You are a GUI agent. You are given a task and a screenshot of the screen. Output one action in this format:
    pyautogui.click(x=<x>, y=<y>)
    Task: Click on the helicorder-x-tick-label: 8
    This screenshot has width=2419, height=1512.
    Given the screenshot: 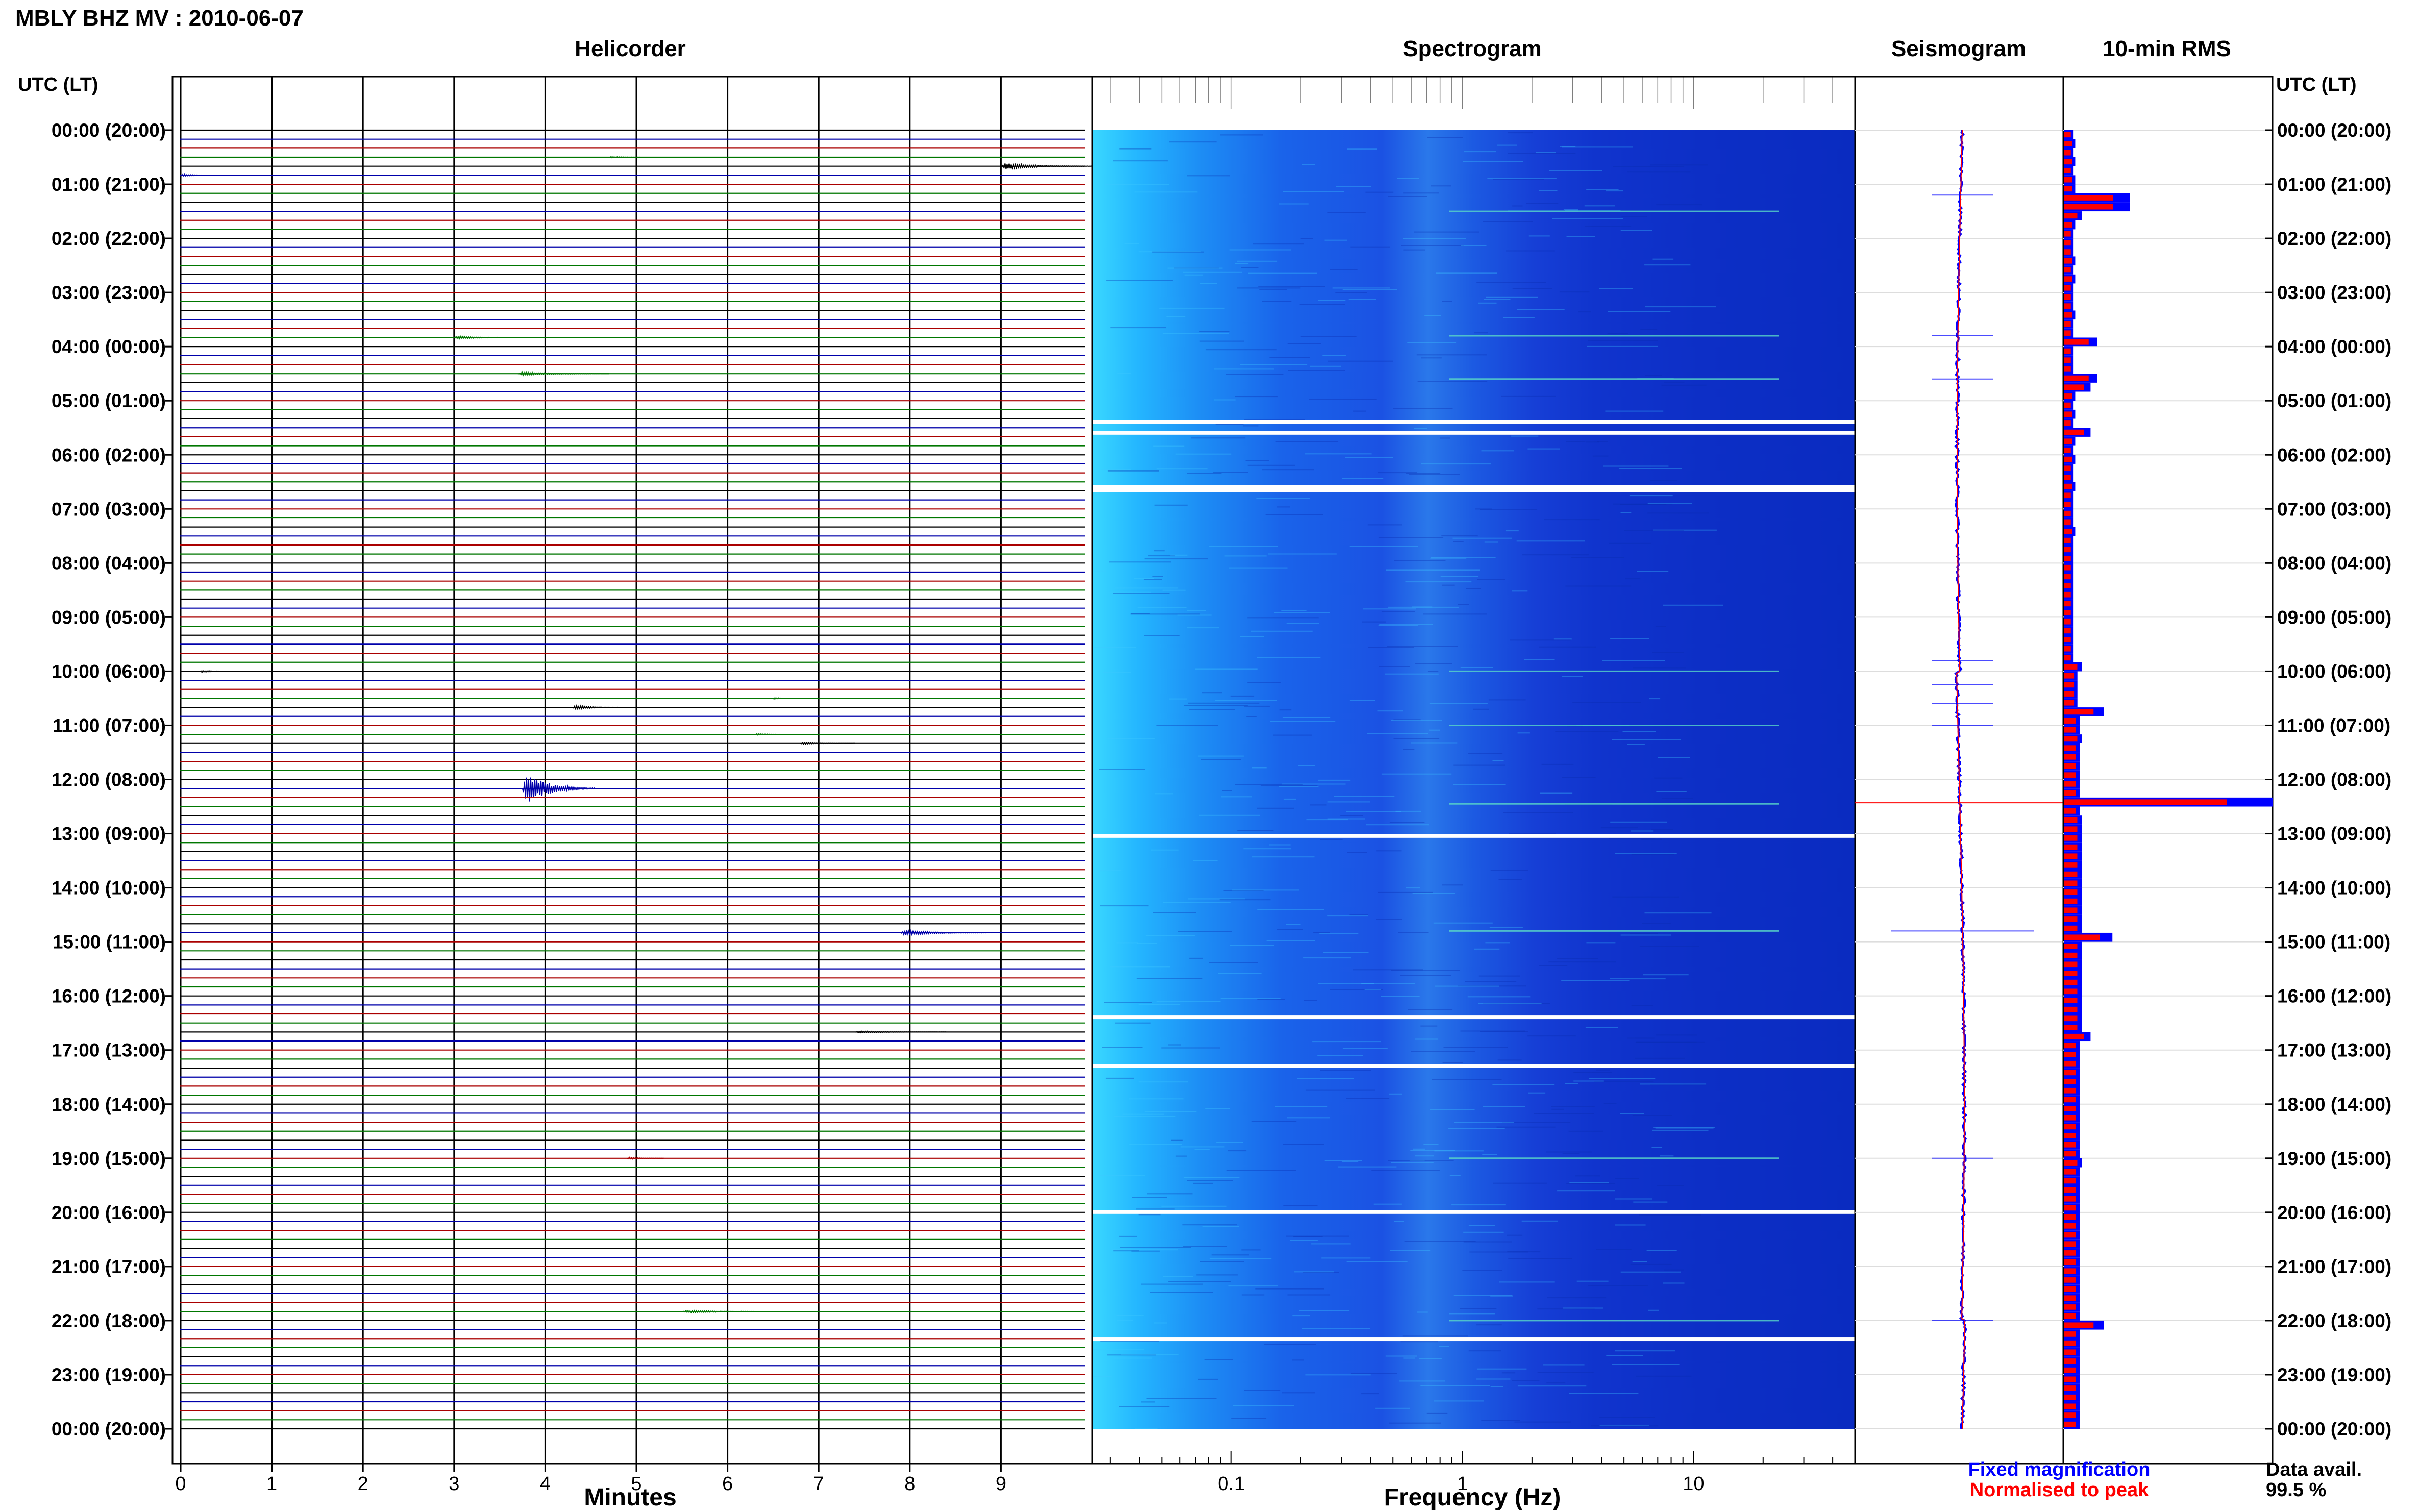 What is the action you would take?
    pyautogui.click(x=909, y=1484)
    